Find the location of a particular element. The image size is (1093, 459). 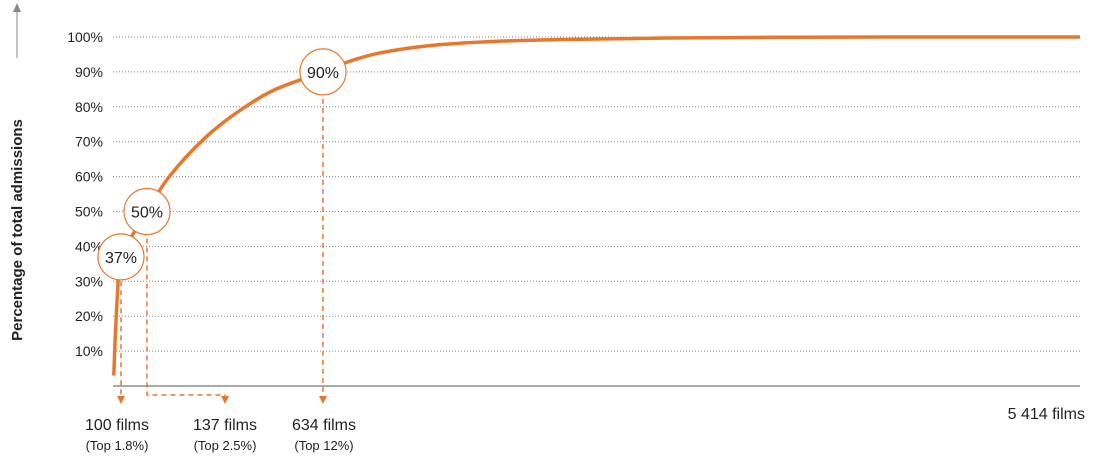

films-share-label: (Top 2.5%) is located at coordinates (225, 445).